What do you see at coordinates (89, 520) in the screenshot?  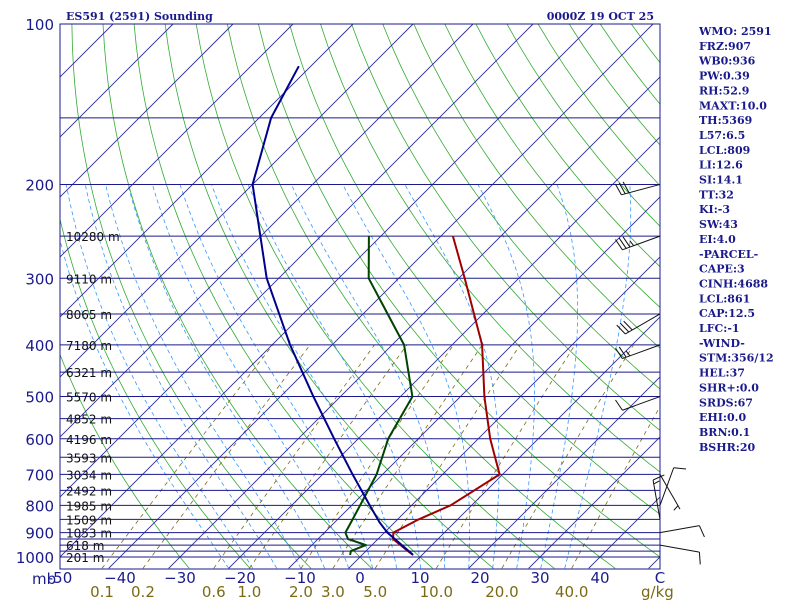 I see `height-label: 1509 m` at bounding box center [89, 520].